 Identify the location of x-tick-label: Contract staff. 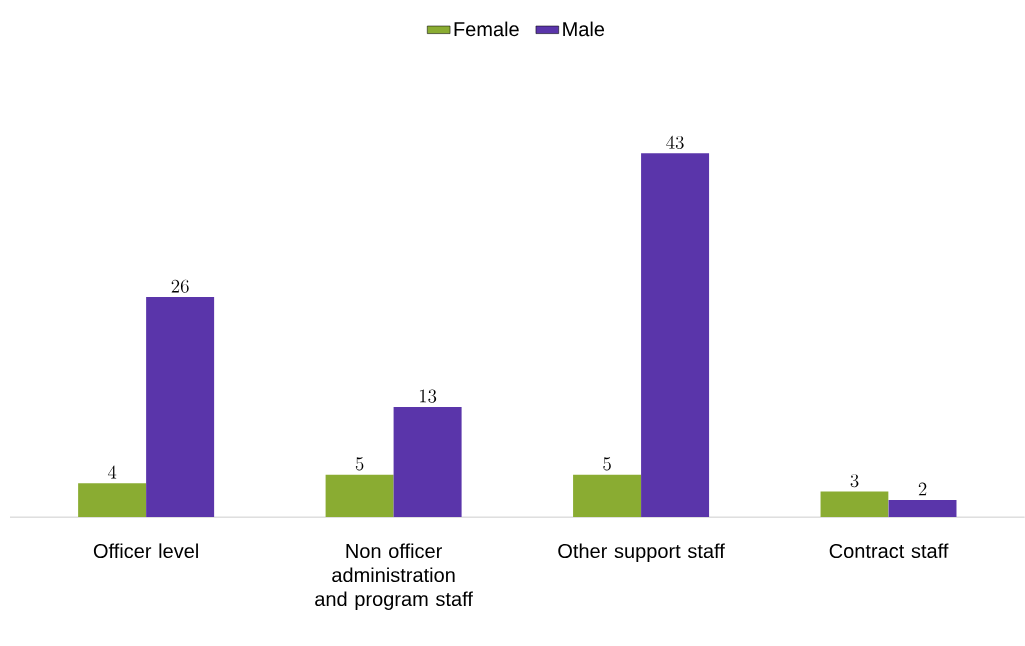
(889, 551).